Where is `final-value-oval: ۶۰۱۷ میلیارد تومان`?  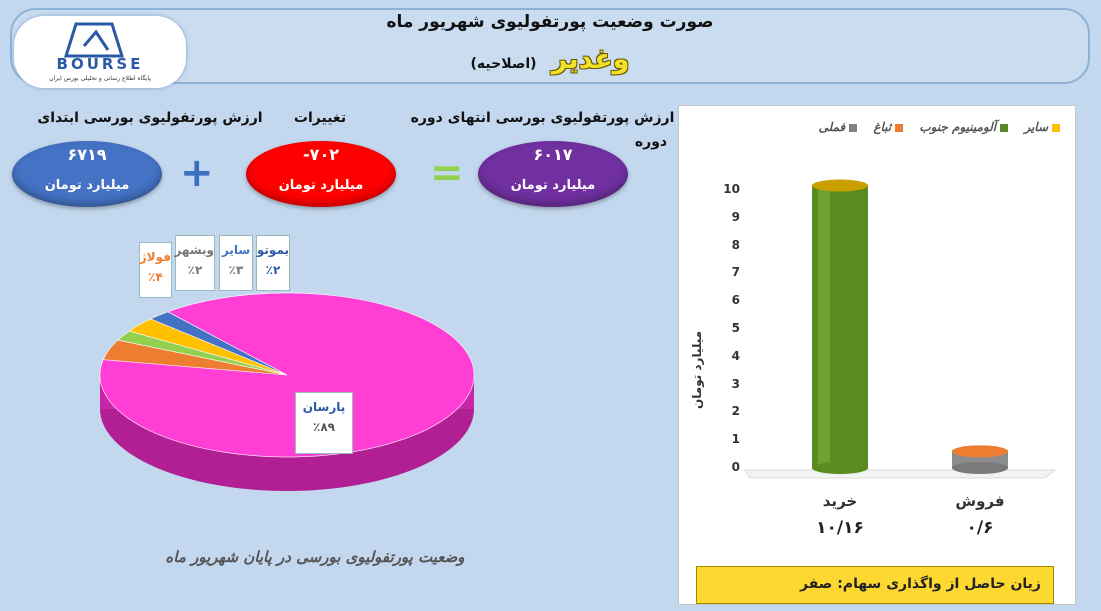
final-value-oval: ۶۰۱۷ میلیارد تومان is located at coordinates (553, 174).